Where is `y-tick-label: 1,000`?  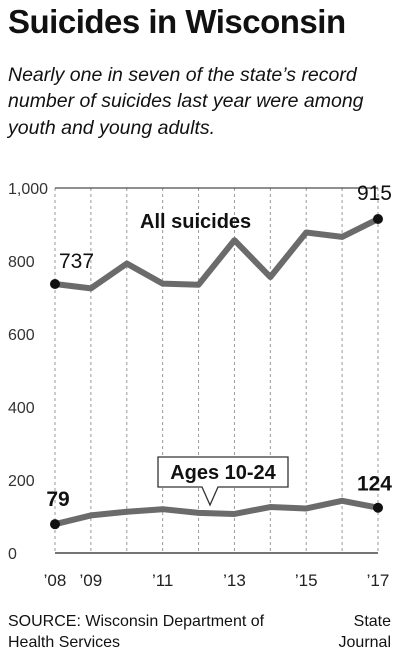
y-tick-label: 1,000 is located at coordinates (28, 189).